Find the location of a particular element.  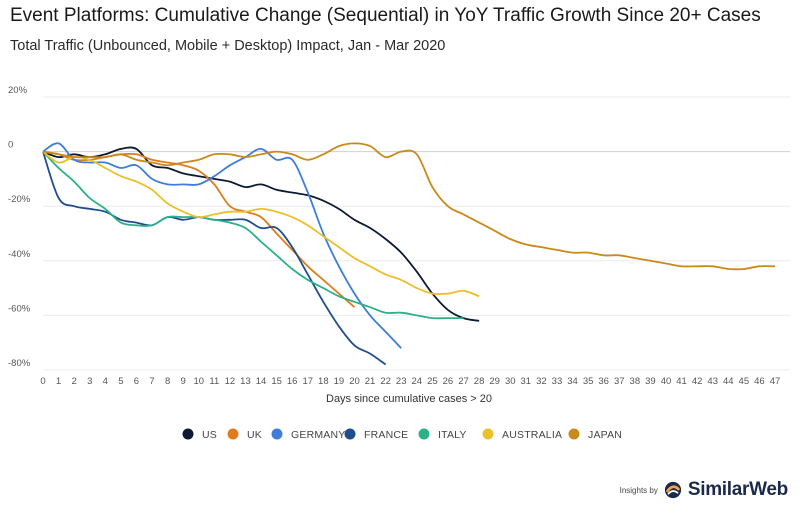

x-tick-label: 25 is located at coordinates (432, 381).